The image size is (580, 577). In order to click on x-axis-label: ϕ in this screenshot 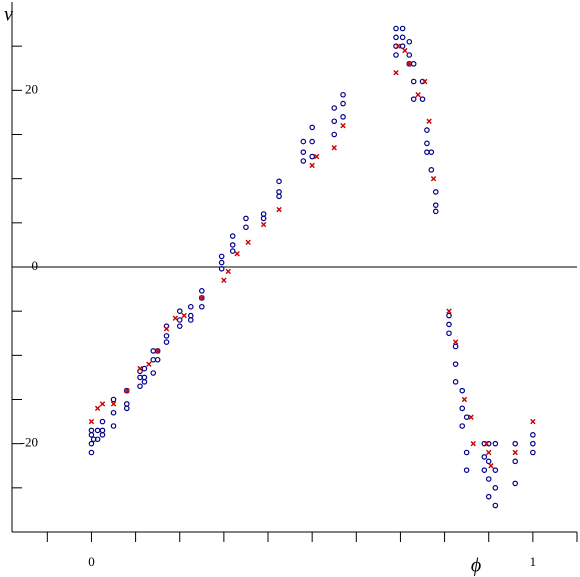, I will do `click(476, 566)`.